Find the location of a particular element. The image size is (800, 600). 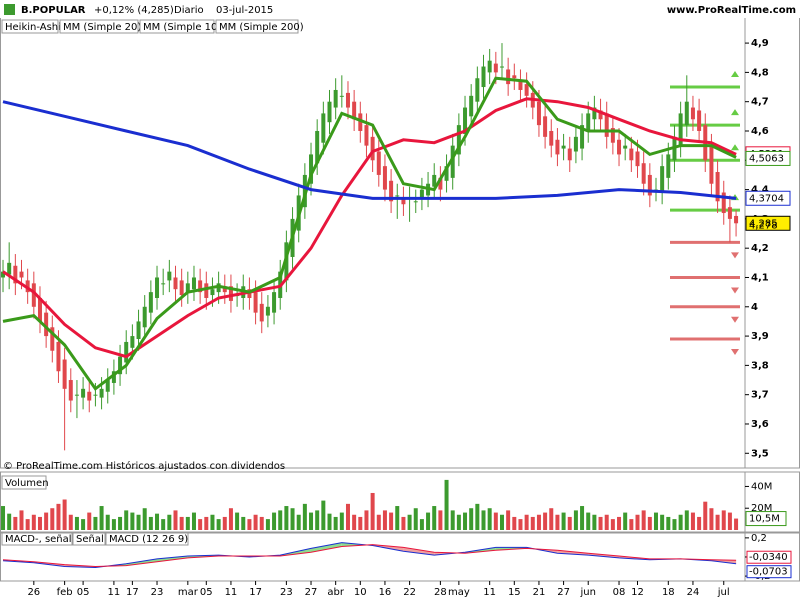

y-tick-label: 40M is located at coordinates (761, 486).